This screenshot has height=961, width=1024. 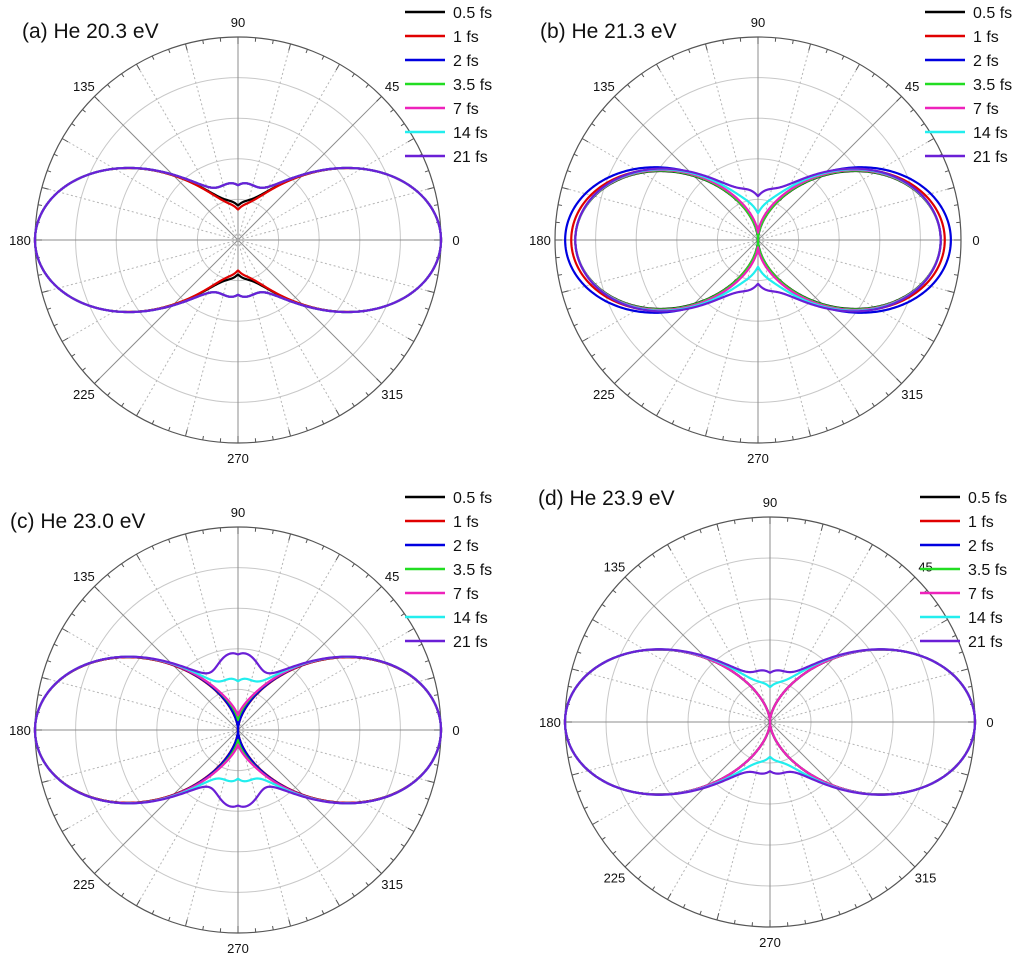 I want to click on angle-tick-label: 45, so click(x=925, y=566).